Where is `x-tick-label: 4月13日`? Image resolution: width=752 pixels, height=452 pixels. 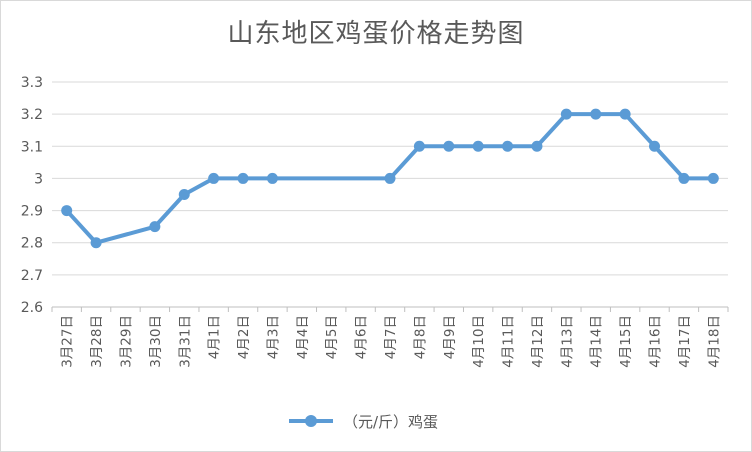
x-tick-label: 4月13日 is located at coordinates (567, 341).